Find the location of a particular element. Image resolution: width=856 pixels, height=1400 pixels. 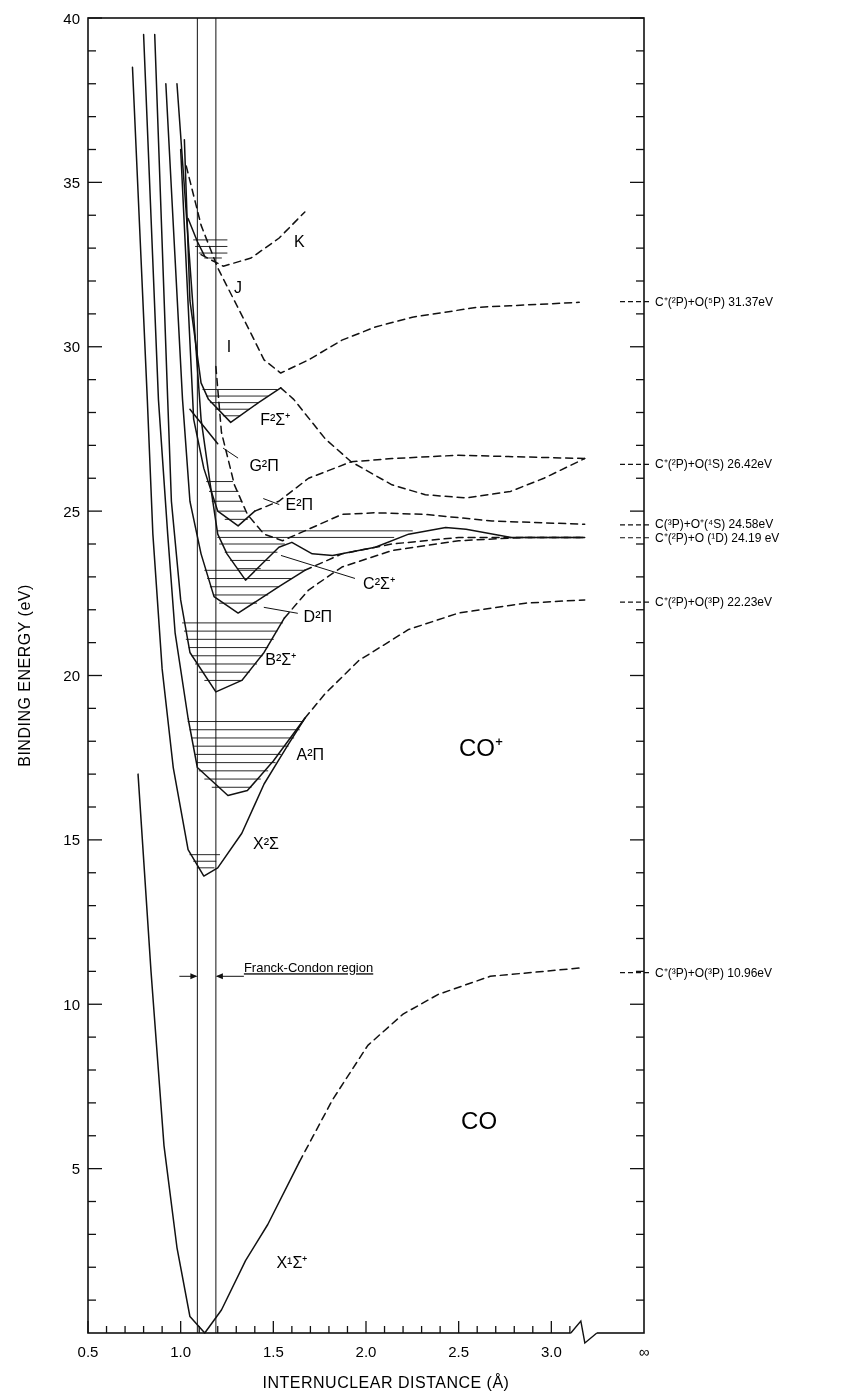

y-tick-label: 35 is located at coordinates (71, 182).